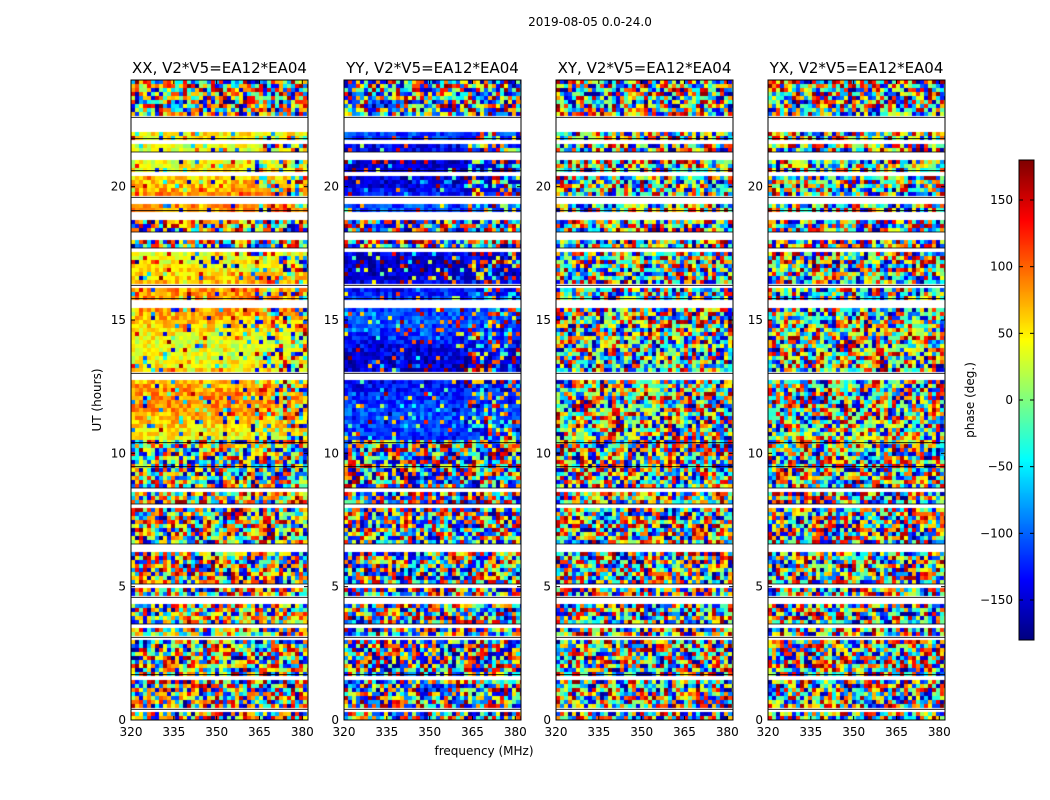 The height and width of the screenshot is (800, 1050). I want to click on colorbar-gradient, so click(1026, 400).